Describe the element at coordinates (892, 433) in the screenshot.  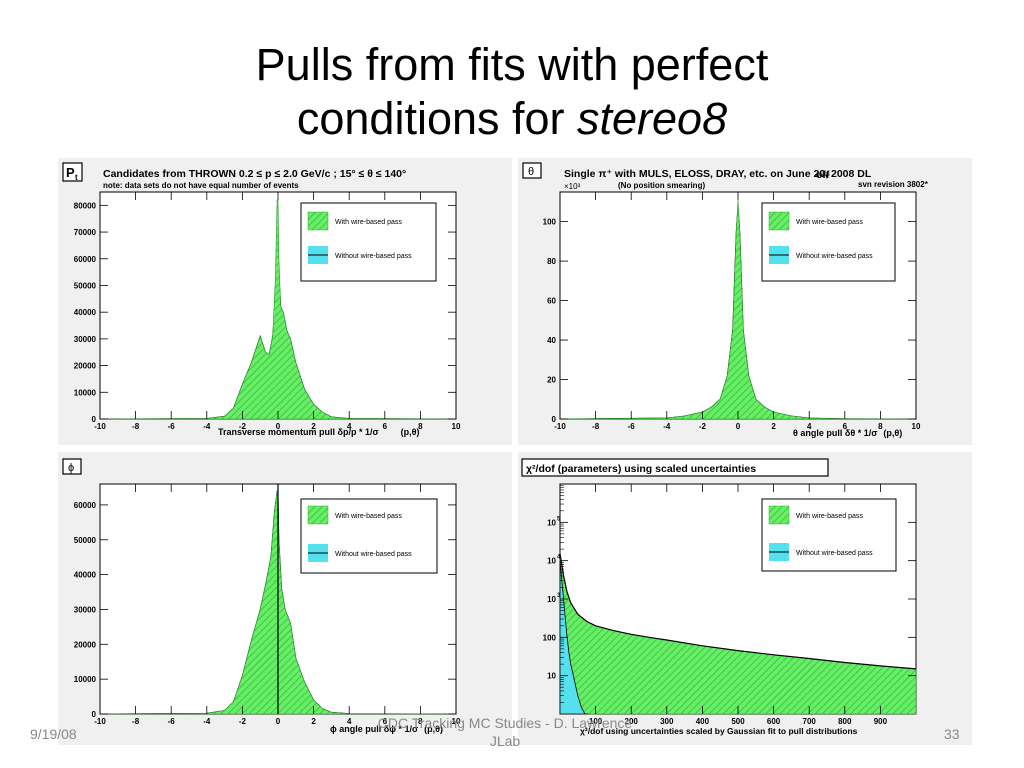
I see `theta-xlabel-d: (p,θ)` at that location.